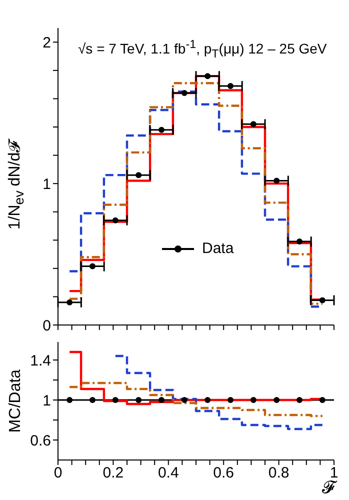  Describe the element at coordinates (40, 361) in the screenshot. I see `y-tick-label: 1.4` at that location.